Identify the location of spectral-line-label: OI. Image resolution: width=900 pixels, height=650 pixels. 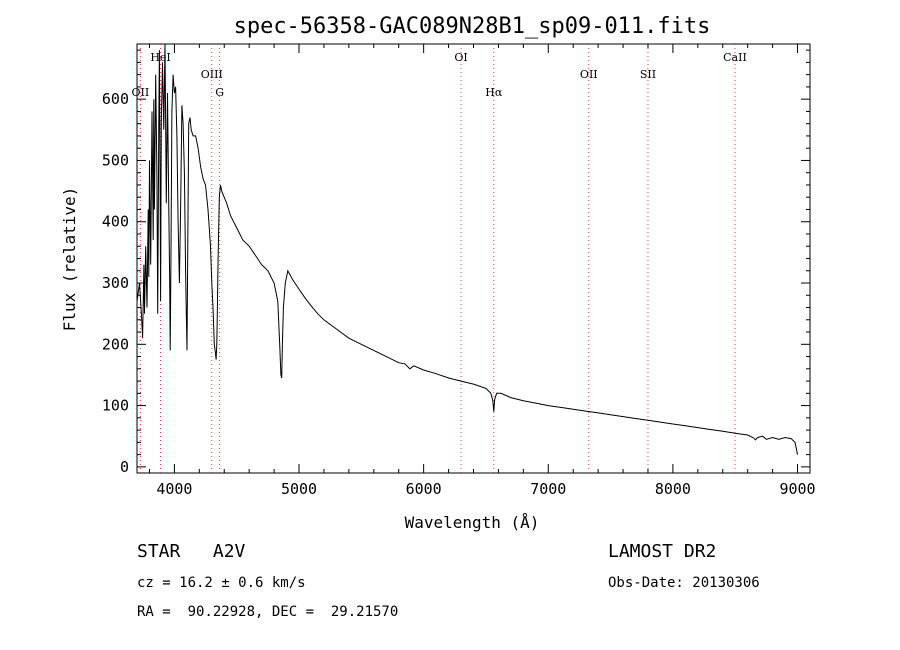
(460, 57).